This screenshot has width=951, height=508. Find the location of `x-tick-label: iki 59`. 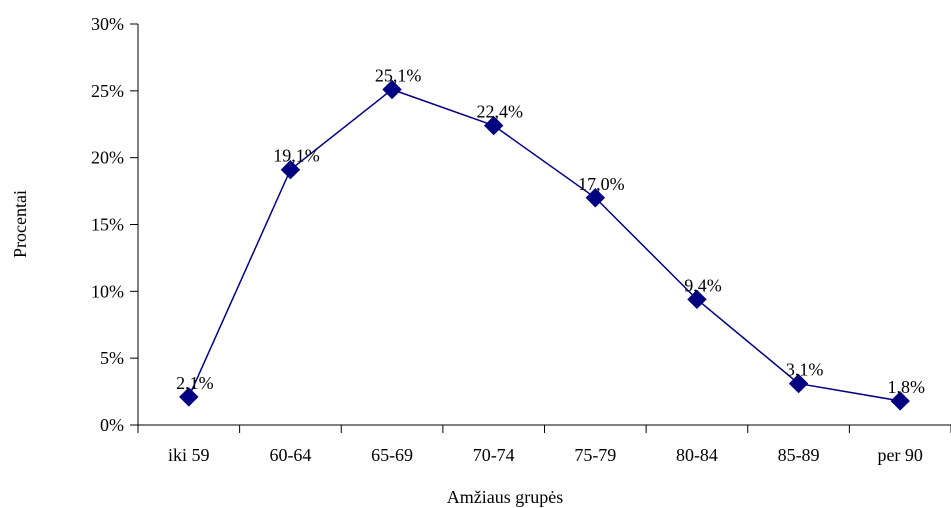

x-tick-label: iki 59 is located at coordinates (189, 455).